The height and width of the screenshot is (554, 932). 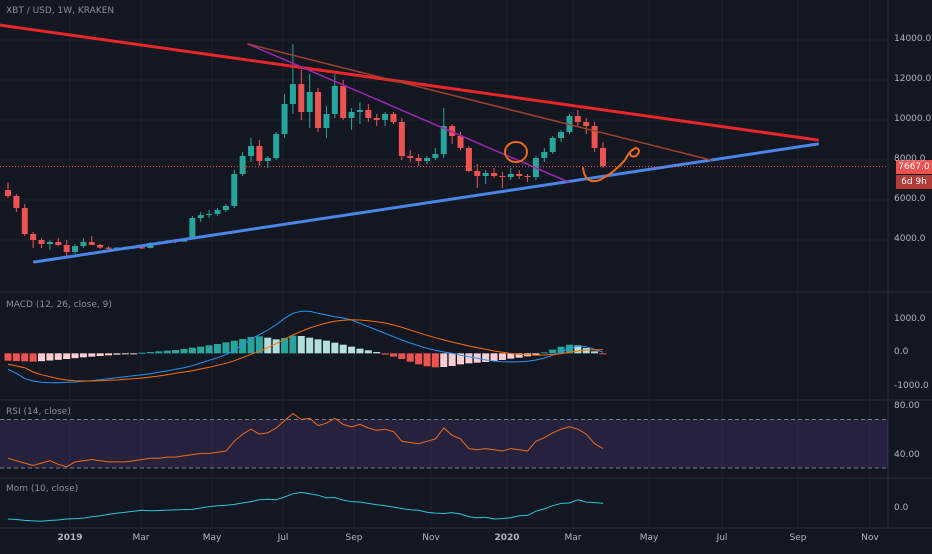 What do you see at coordinates (305, 506) in the screenshot?
I see `momentum-line` at bounding box center [305, 506].